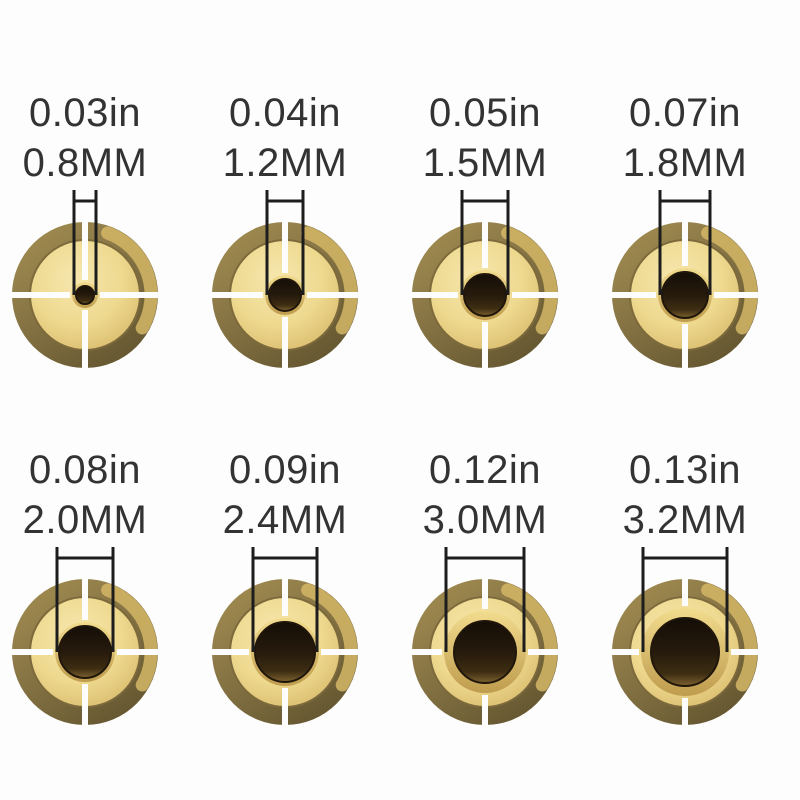 Image resolution: width=800 pixels, height=800 pixels. Describe the element at coordinates (685, 113) in the screenshot. I see `collet-inch-label: 0.07in` at that location.